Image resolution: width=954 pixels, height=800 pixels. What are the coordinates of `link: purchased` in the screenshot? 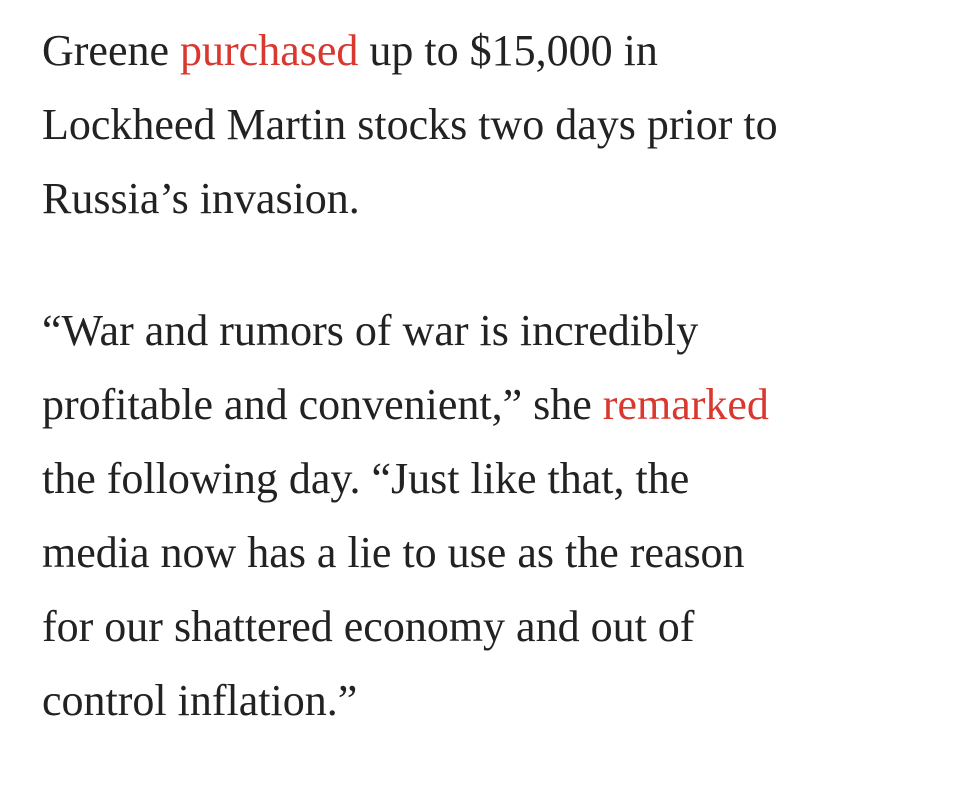 It's located at (269, 50).